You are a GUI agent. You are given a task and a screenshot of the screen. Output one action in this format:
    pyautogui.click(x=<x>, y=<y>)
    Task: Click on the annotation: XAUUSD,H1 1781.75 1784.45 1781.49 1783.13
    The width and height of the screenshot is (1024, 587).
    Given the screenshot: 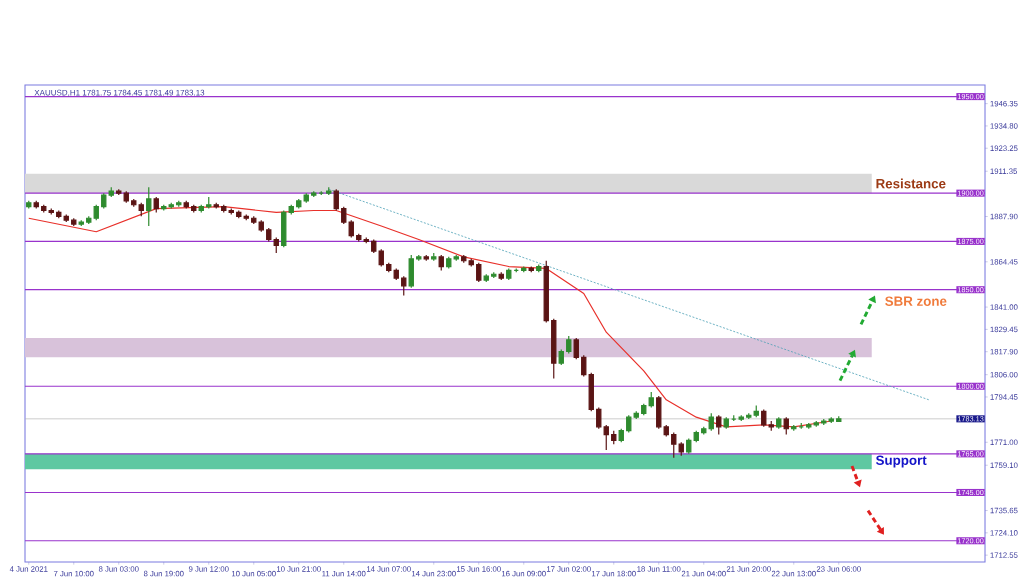 What is the action you would take?
    pyautogui.click(x=119, y=93)
    